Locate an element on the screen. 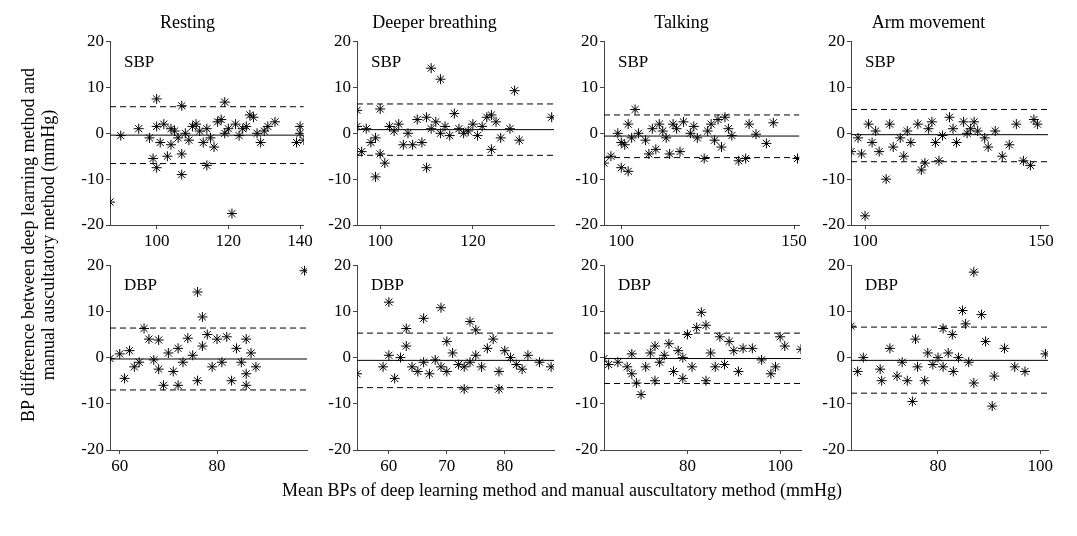  x-tick-label: 70 is located at coordinates (447, 465).